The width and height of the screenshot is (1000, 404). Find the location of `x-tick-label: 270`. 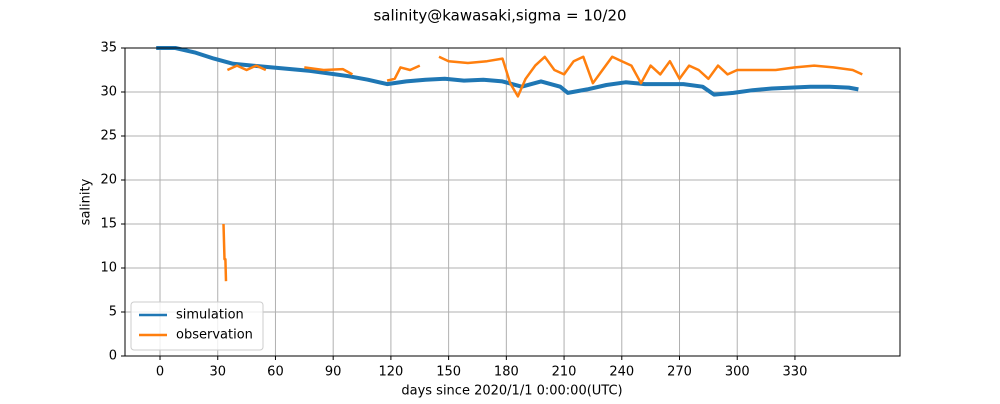

x-tick-label: 270 is located at coordinates (679, 372).